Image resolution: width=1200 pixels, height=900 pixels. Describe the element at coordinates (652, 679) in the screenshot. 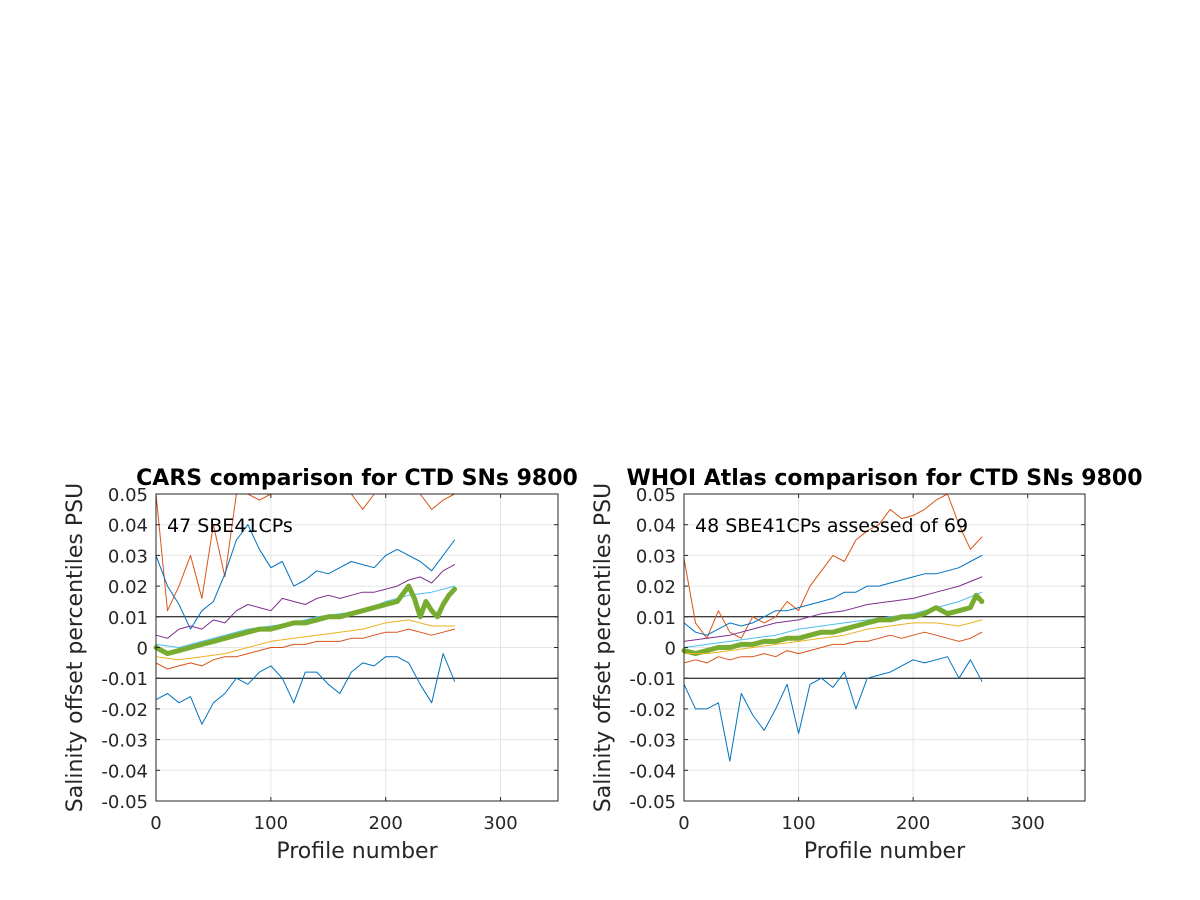

I see `whoi-y-tick-label: -0.01` at that location.